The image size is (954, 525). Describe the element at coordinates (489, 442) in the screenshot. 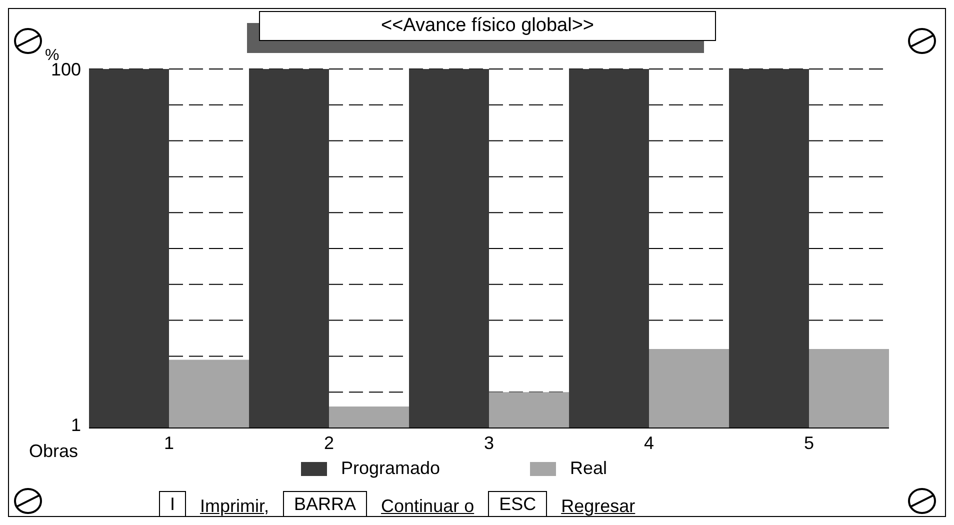

I see `x-tick-label: 3` at that location.